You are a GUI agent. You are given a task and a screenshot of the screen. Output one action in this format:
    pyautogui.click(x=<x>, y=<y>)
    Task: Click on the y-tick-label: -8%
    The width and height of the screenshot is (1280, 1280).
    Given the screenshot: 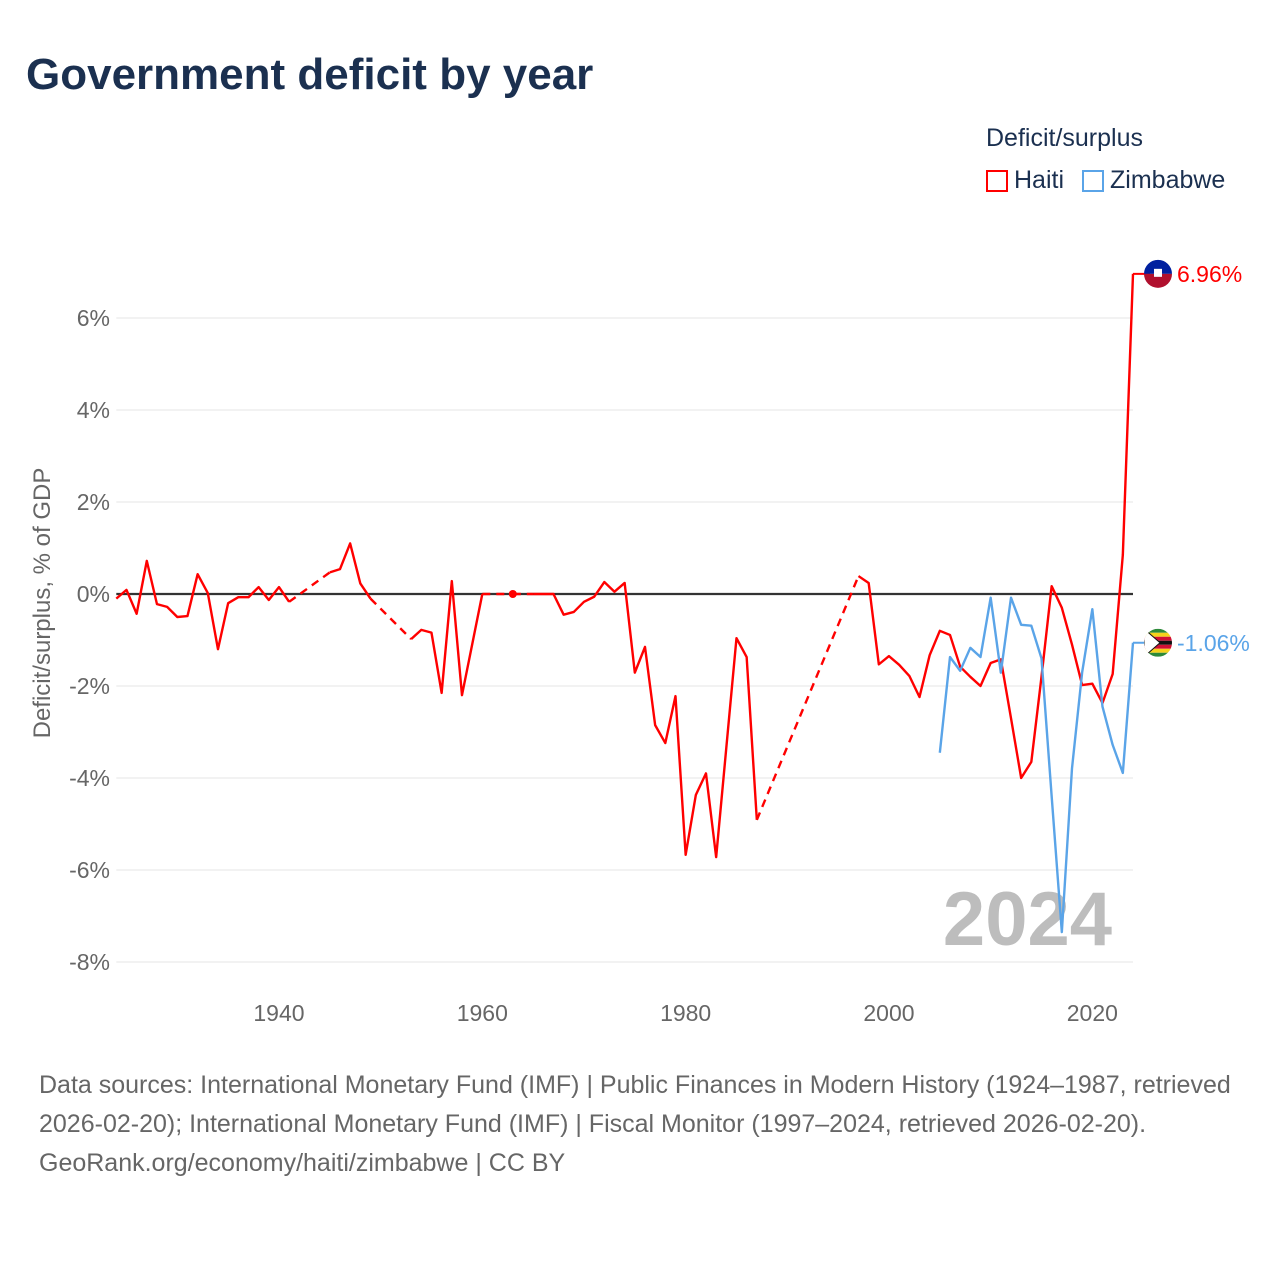 What is the action you would take?
    pyautogui.click(x=89, y=962)
    